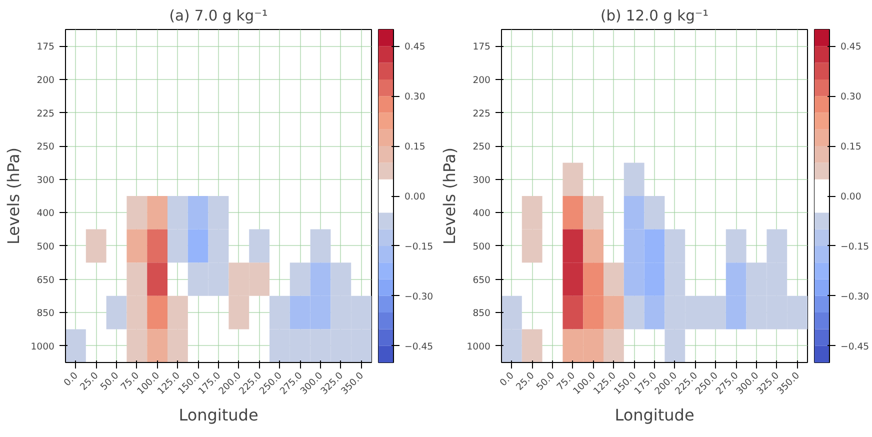 The width and height of the screenshot is (872, 437). What do you see at coordinates (218, 16) in the screenshot?
I see `chart-title: (a) 7.0 g kg⁻¹` at bounding box center [218, 16].